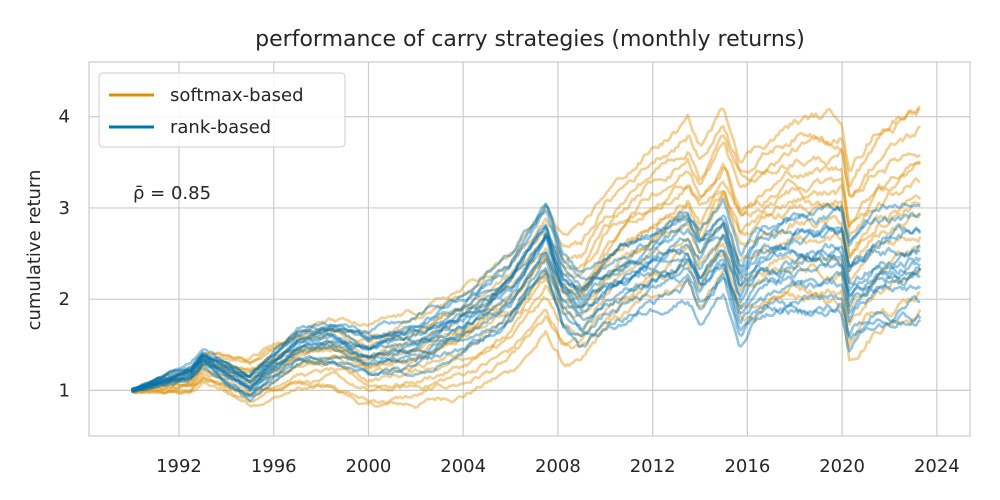 The image size is (1000, 500). What do you see at coordinates (747, 466) in the screenshot?
I see `x-tick-label: 2016` at bounding box center [747, 466].